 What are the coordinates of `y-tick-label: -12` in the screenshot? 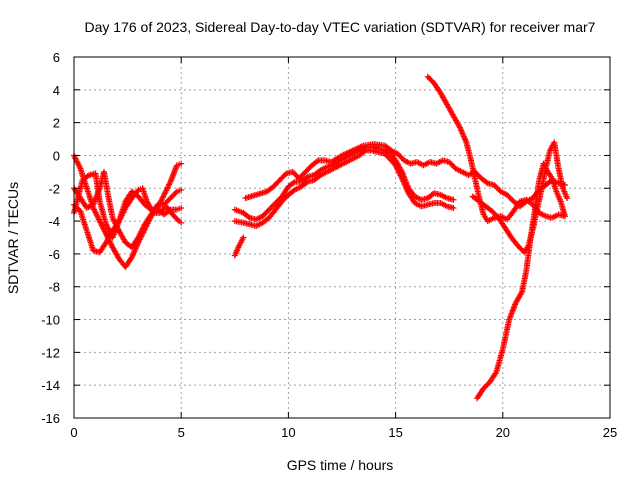 It's located at (50, 352).